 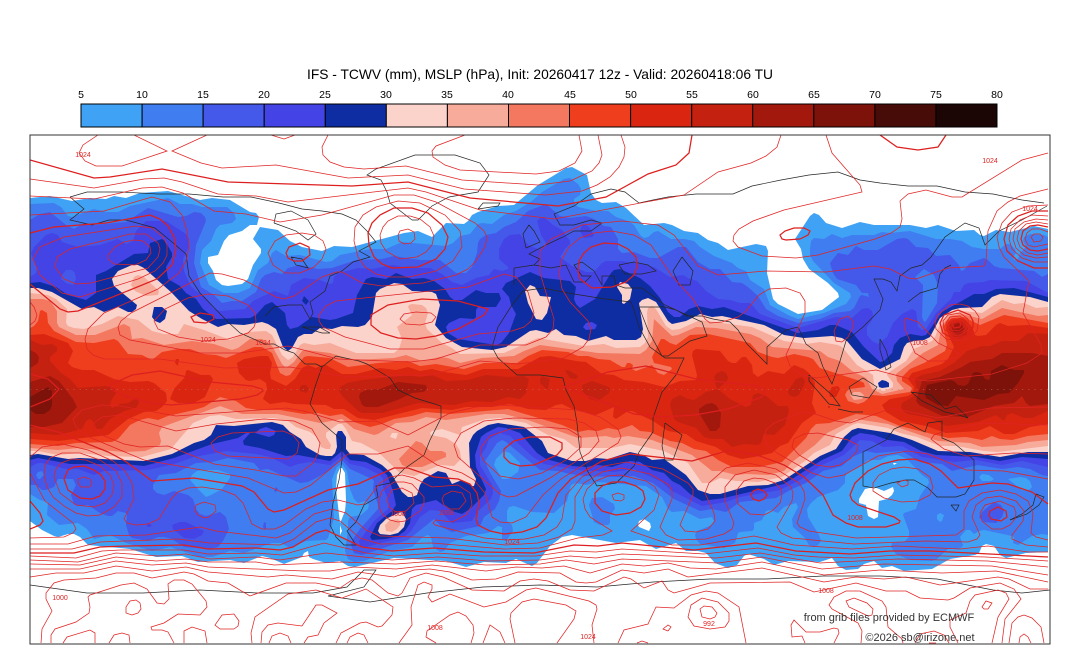 I want to click on svg-text: 70, so click(x=875, y=95).